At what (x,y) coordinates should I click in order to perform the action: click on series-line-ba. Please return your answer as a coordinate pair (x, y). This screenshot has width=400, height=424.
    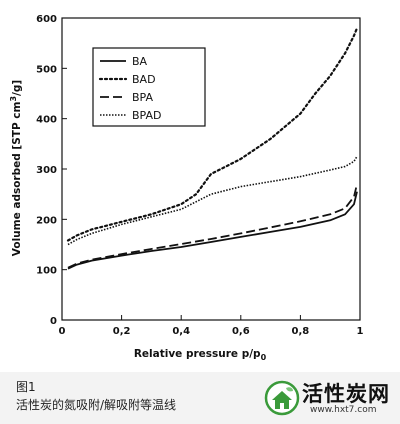
    Looking at the image, I should click on (212, 230).